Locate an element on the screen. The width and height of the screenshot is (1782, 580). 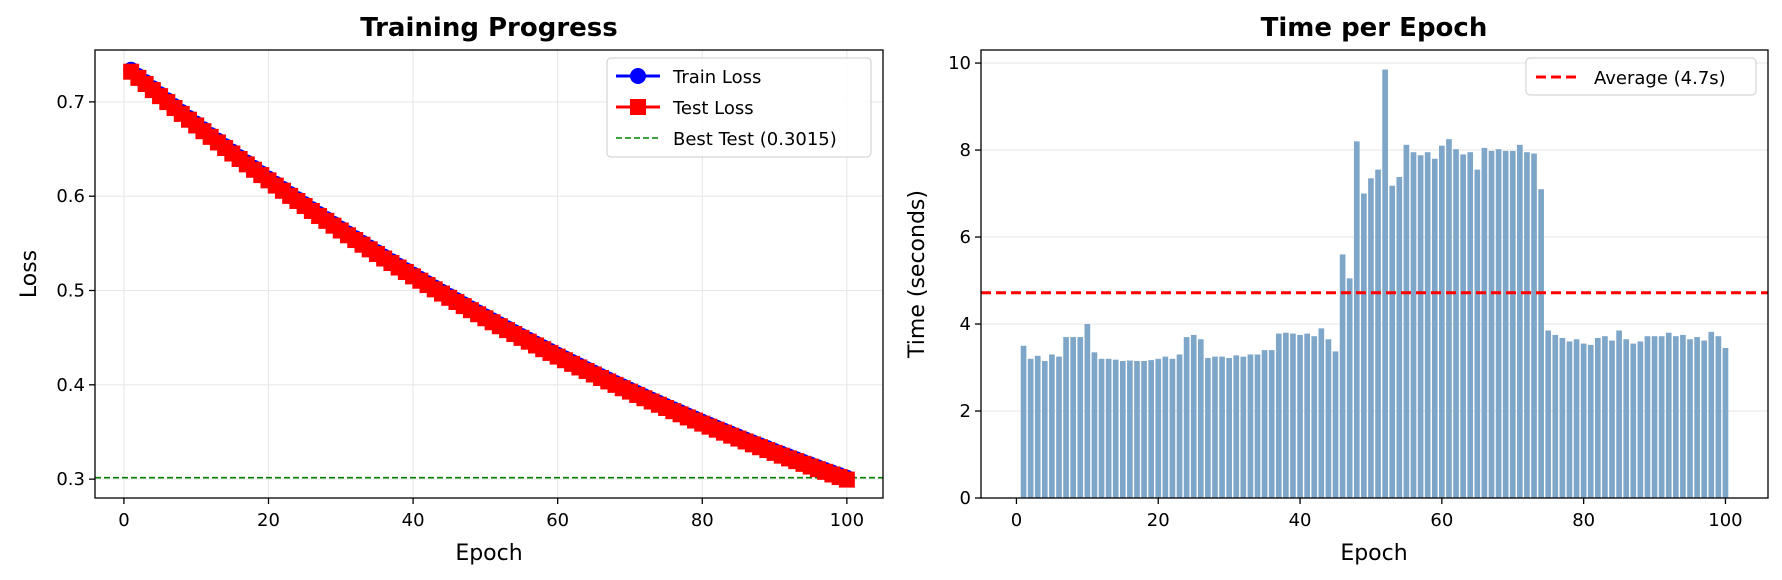
test-loss-point is located at coordinates (846, 479).